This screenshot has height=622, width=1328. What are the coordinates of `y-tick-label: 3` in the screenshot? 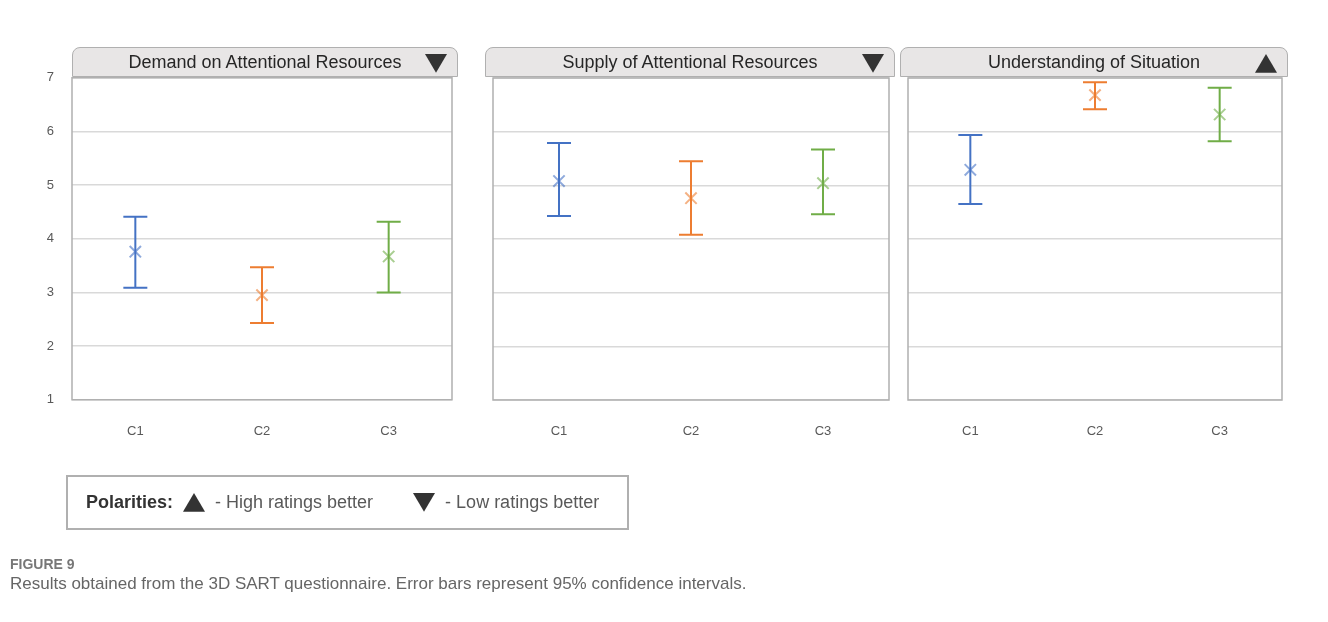 It's located at (50, 292).